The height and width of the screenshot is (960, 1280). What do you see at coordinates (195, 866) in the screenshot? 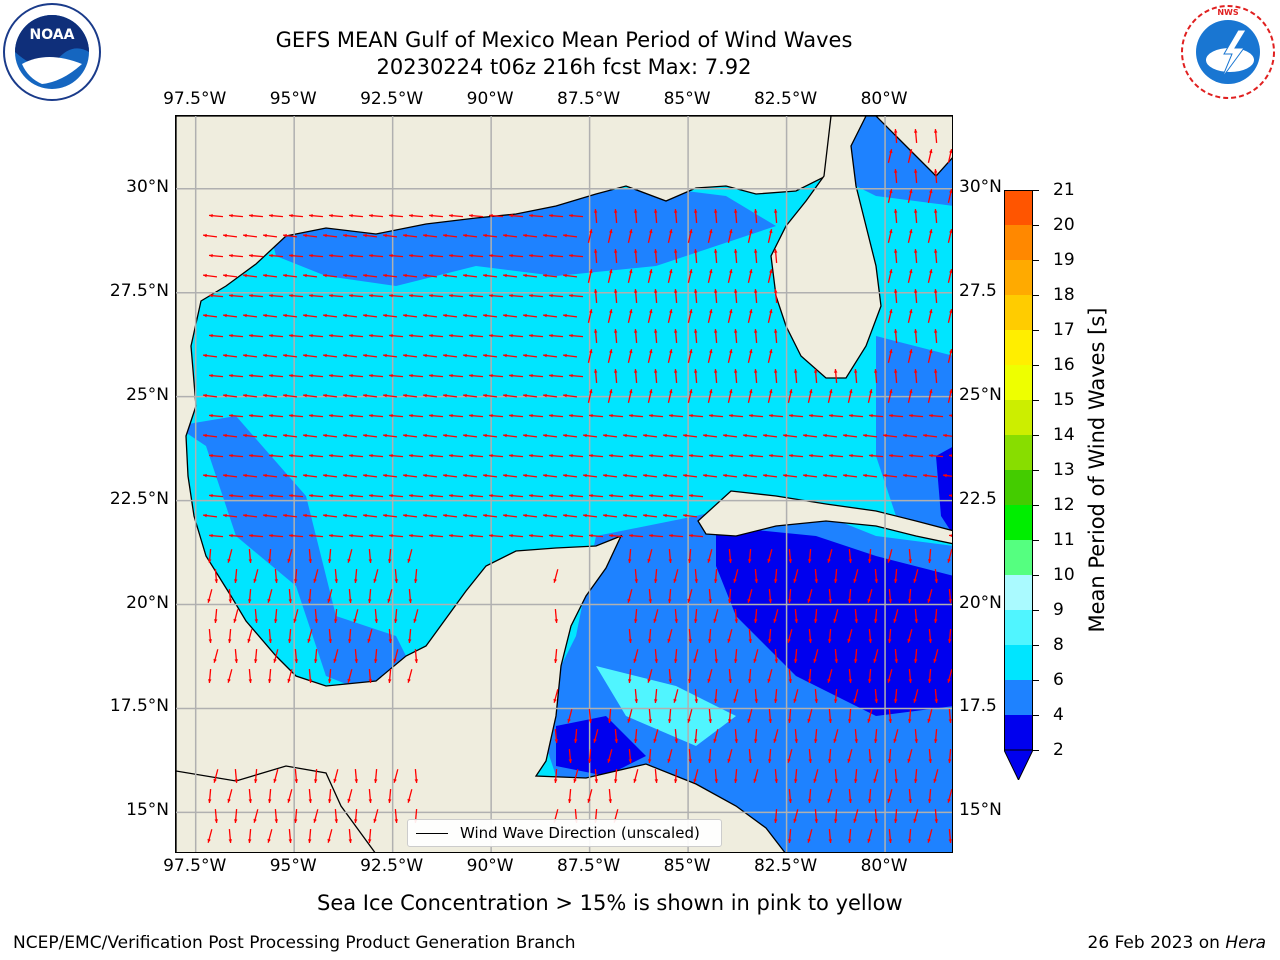
I see `lon-tick-bottom: 97.5°W` at bounding box center [195, 866].